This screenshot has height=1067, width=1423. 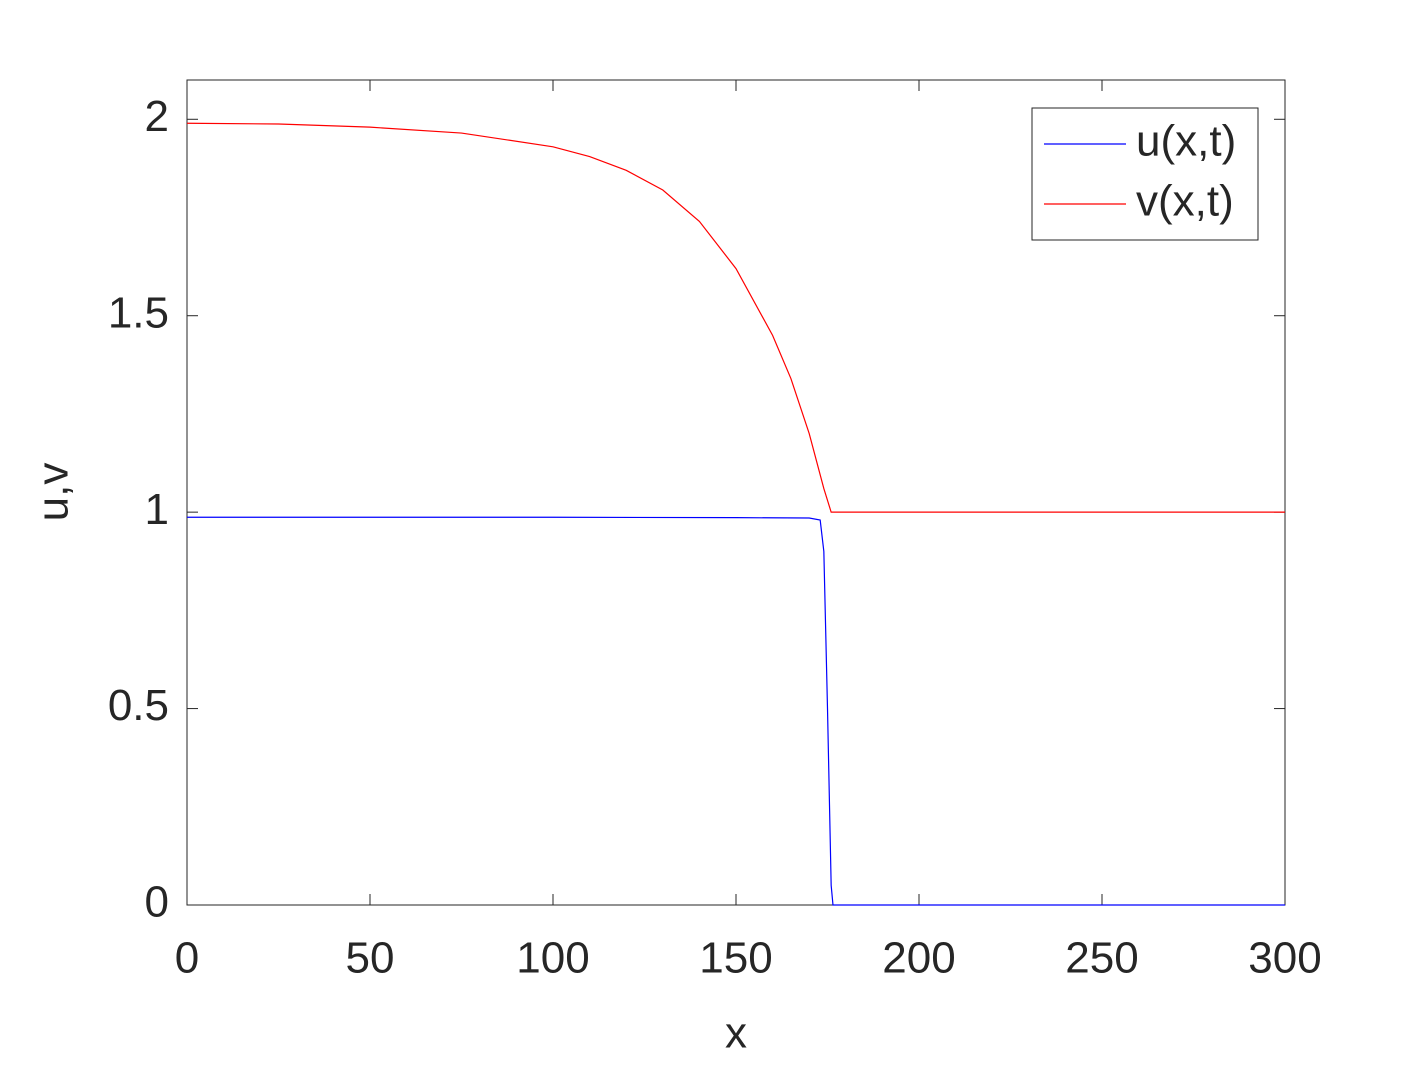 What do you see at coordinates (157, 509) in the screenshot?
I see `y-tick-label: 1` at bounding box center [157, 509].